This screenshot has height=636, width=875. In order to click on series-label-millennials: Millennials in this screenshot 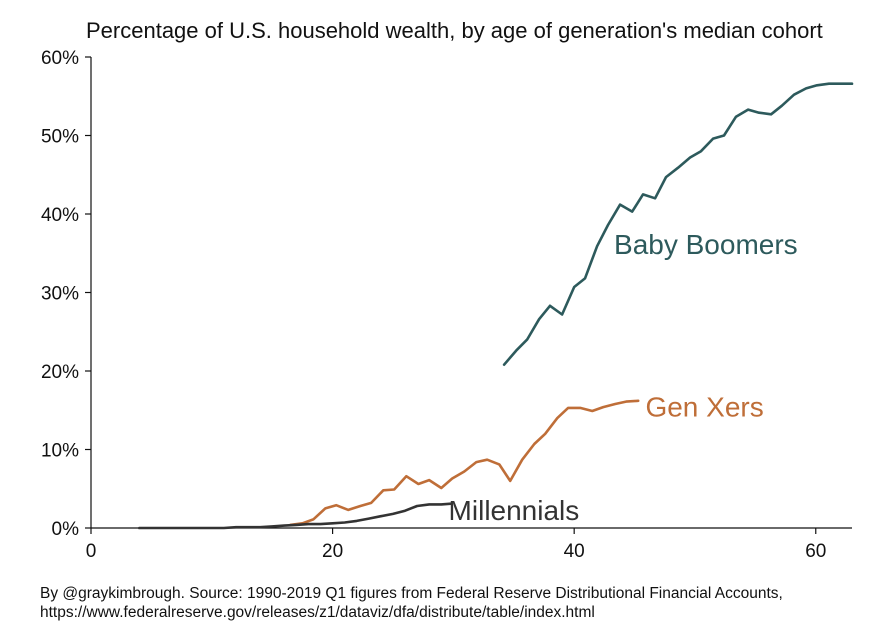, I will do `click(514, 510)`.